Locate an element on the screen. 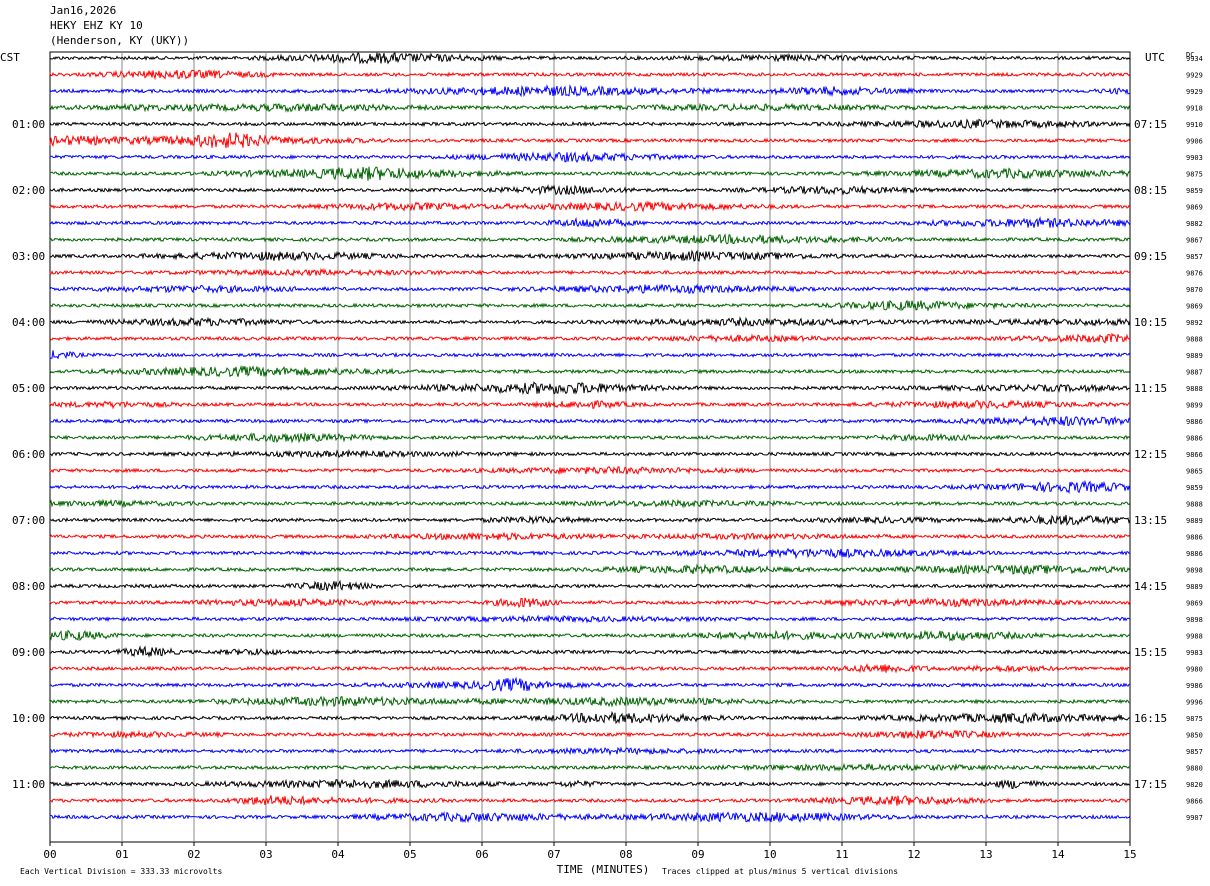 This screenshot has width=1210, height=886. dc-offset-value: 9865 is located at coordinates (1194, 472).